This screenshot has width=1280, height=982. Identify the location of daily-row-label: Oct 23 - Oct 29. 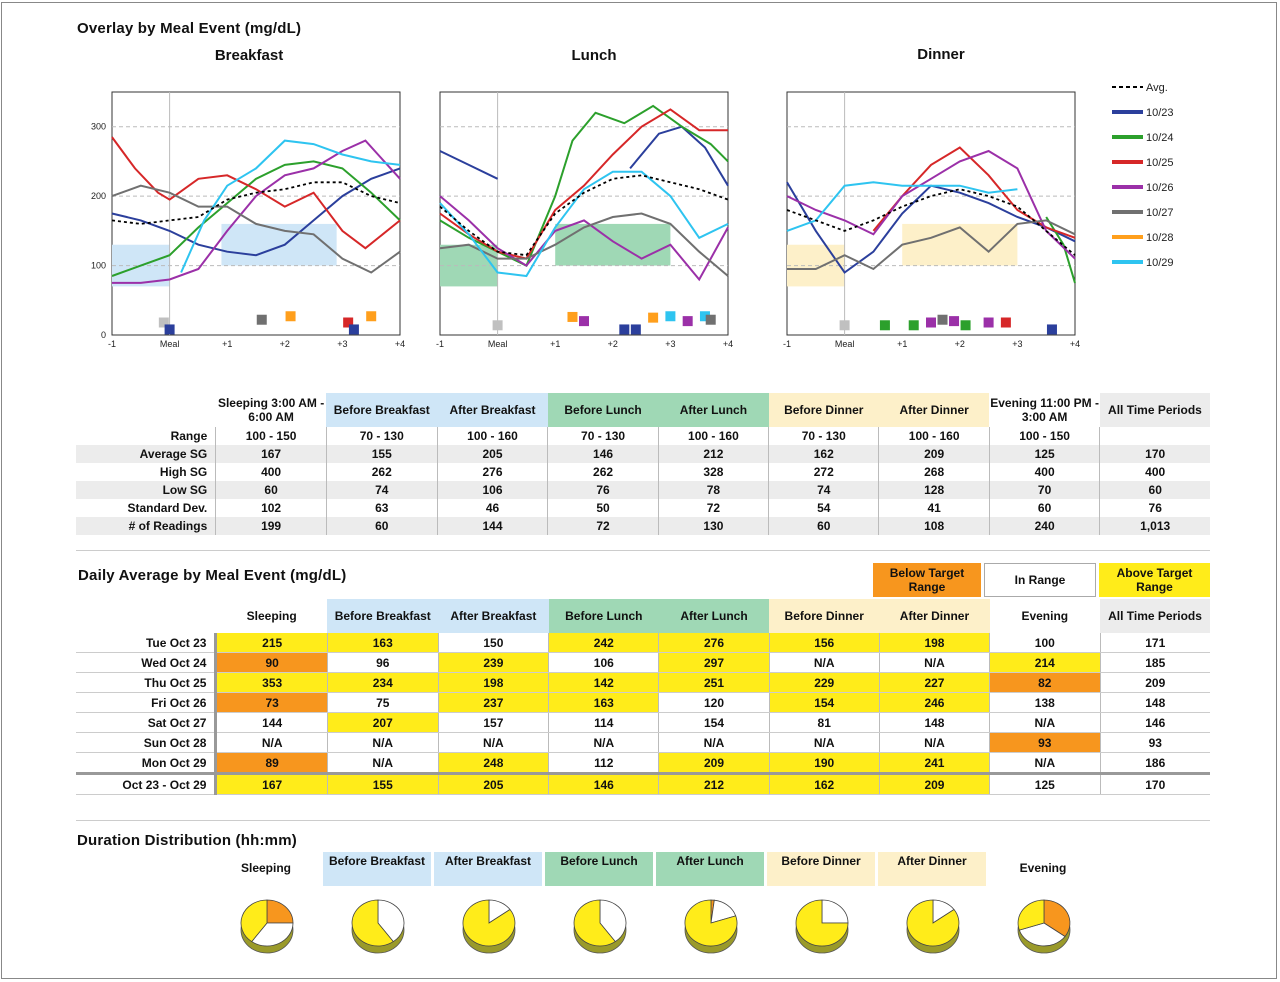
(147, 784).